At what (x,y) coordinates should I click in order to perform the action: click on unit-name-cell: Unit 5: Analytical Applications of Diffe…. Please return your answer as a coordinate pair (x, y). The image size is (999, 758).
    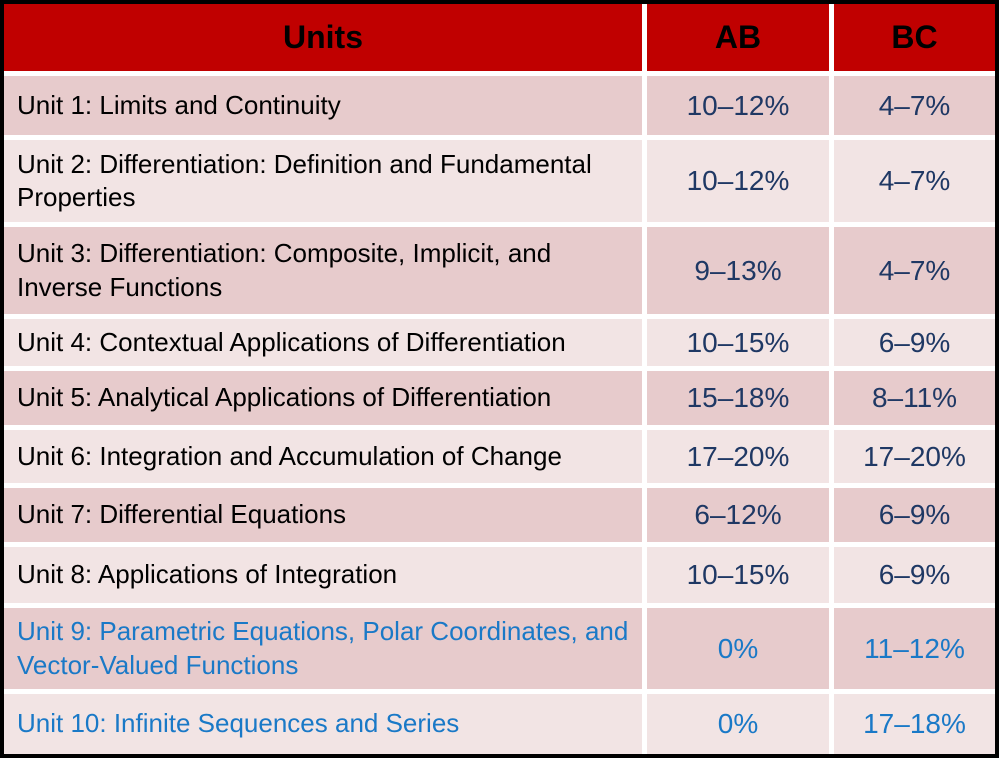
    Looking at the image, I should click on (323, 398).